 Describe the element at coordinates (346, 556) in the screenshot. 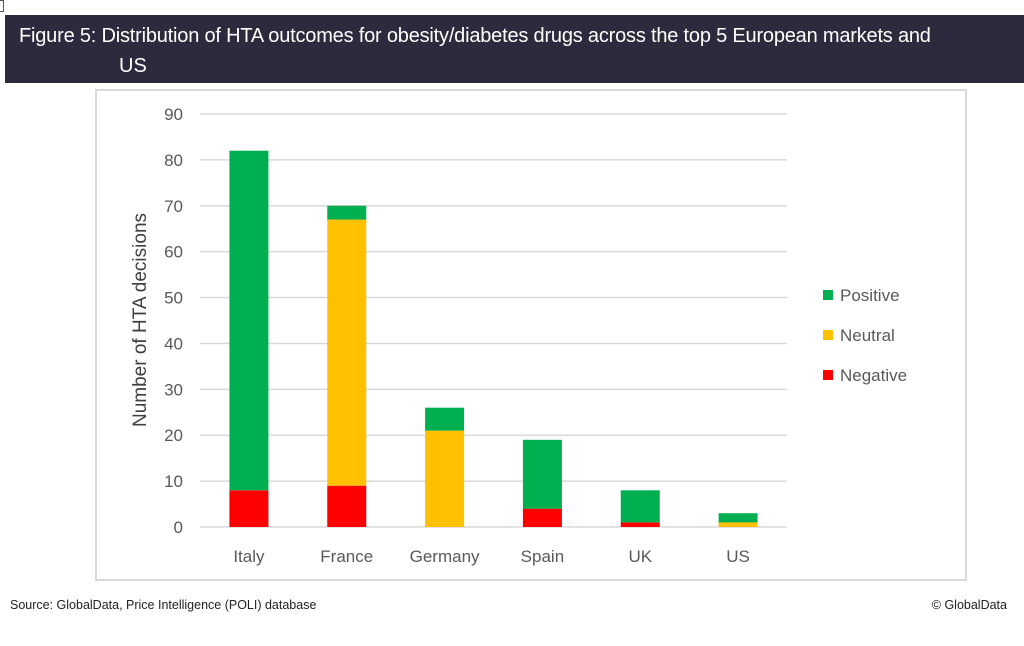

I see `x-tick-label: France` at that location.